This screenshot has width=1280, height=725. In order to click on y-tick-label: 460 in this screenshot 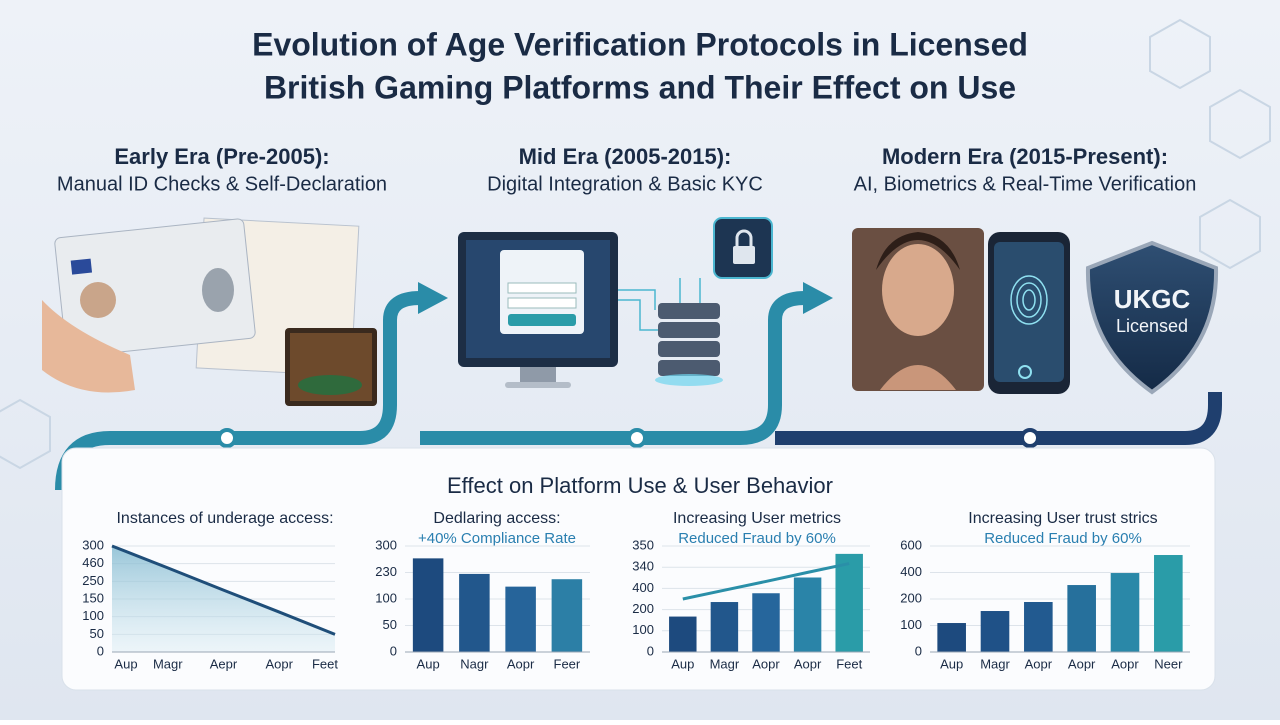, I will do `click(93, 562)`.